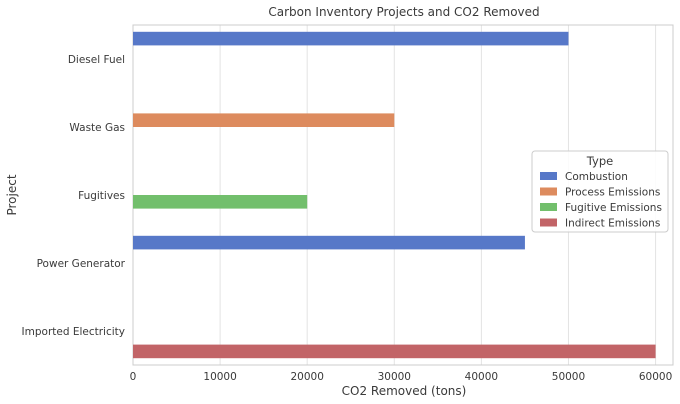 This screenshot has width=680, height=404. What do you see at coordinates (306, 377) in the screenshot?
I see `x-tick-label: 20000` at bounding box center [306, 377].